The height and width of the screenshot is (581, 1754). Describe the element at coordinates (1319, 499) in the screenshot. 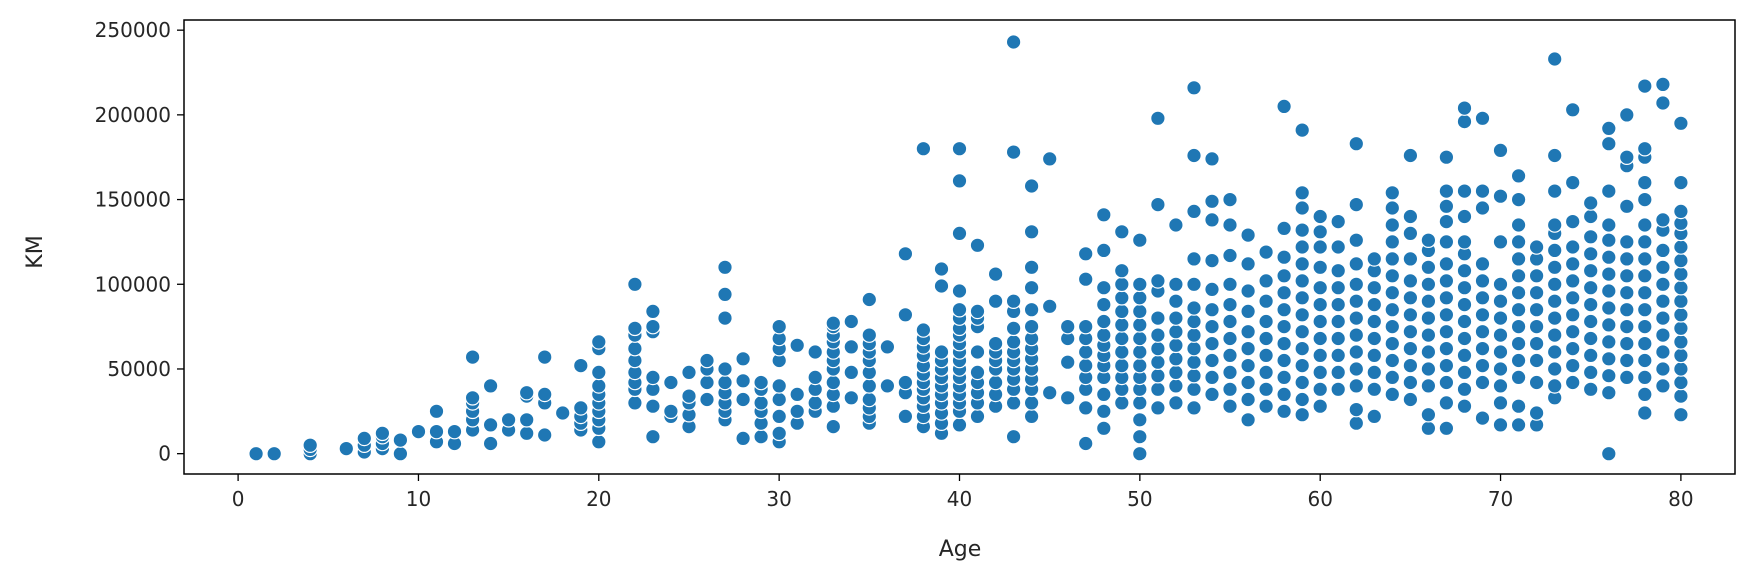

I see `x-tick-label: 60` at that location.